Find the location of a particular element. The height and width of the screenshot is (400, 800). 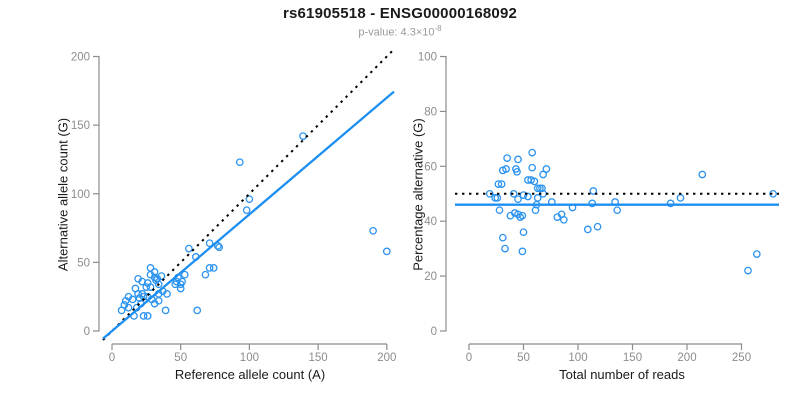

y-tick-label: 150 is located at coordinates (80, 126).